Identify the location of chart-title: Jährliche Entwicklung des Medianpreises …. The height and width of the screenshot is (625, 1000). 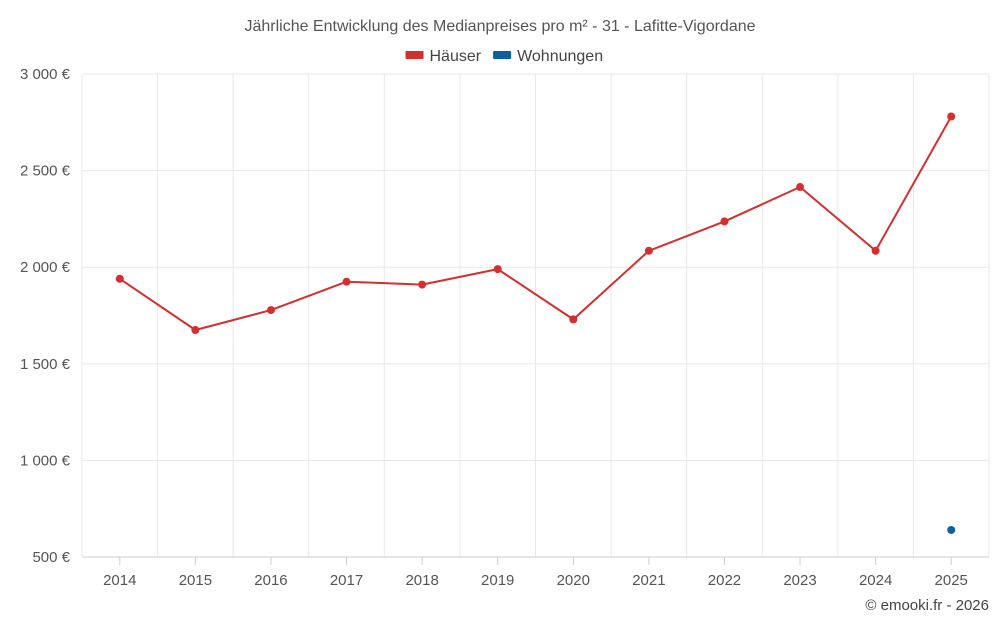
(499, 26).